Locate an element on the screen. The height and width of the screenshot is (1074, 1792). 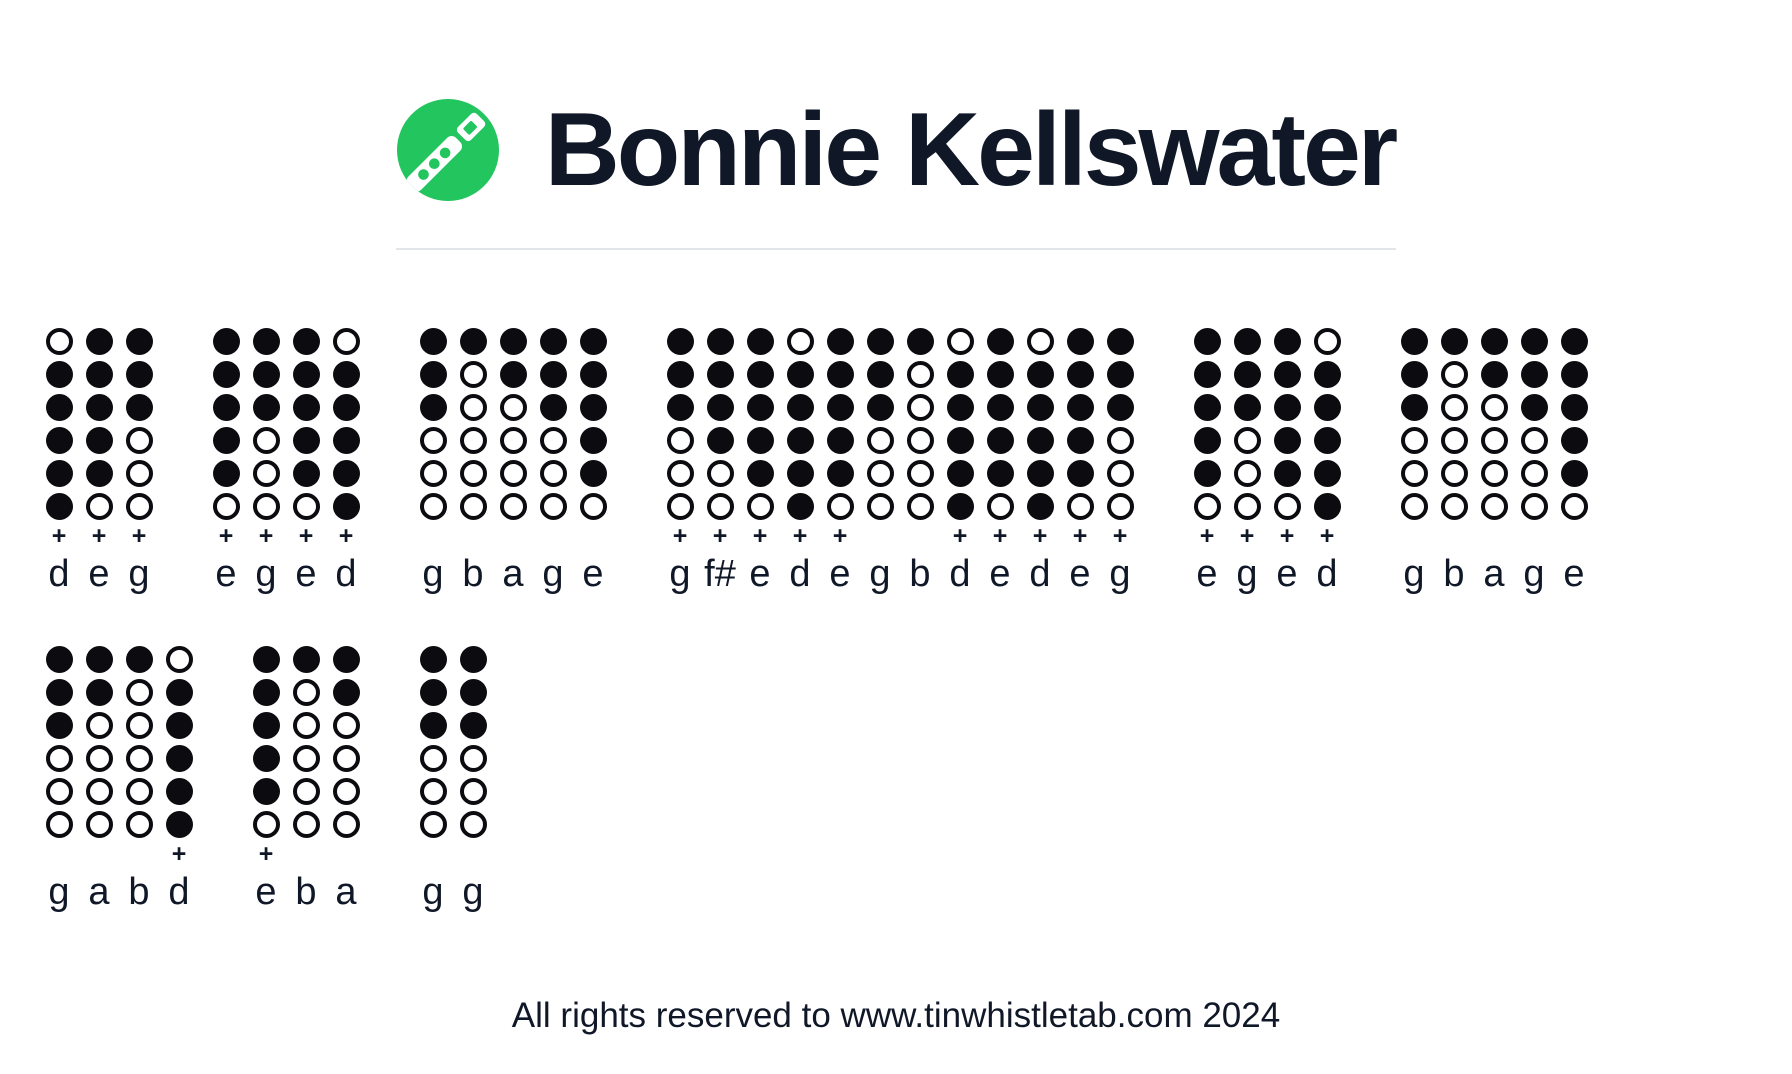
note-column: + e is located at coordinates (840, 462).